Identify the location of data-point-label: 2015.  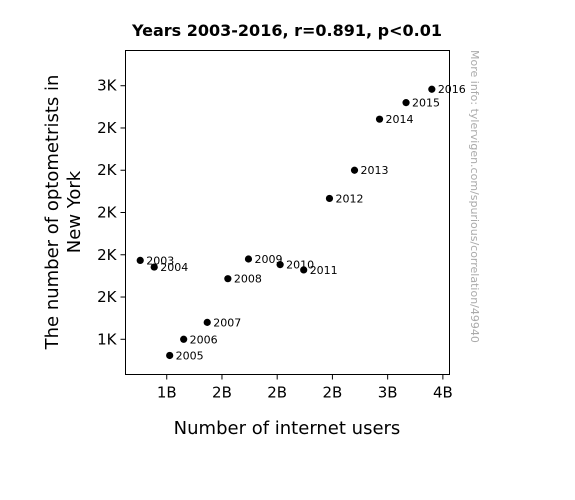
(426, 103).